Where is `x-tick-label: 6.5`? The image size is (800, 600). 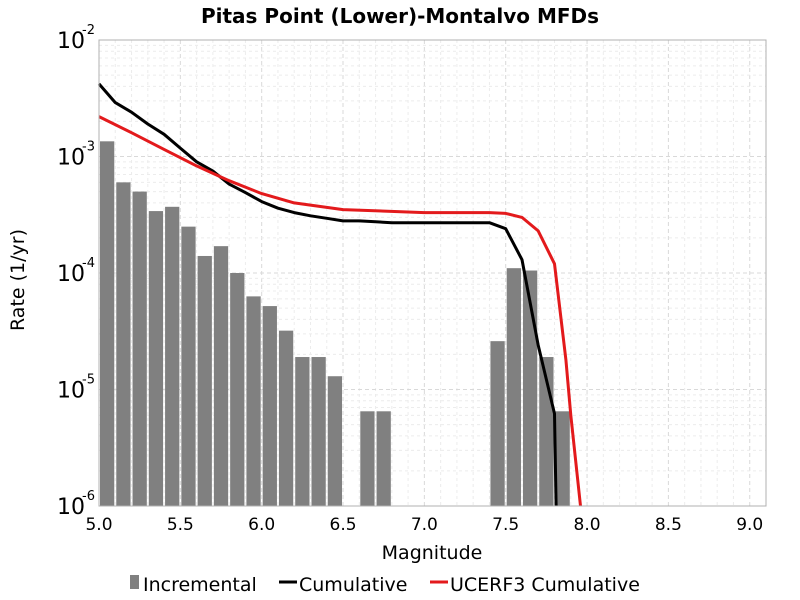 x-tick-label: 6.5 is located at coordinates (343, 525).